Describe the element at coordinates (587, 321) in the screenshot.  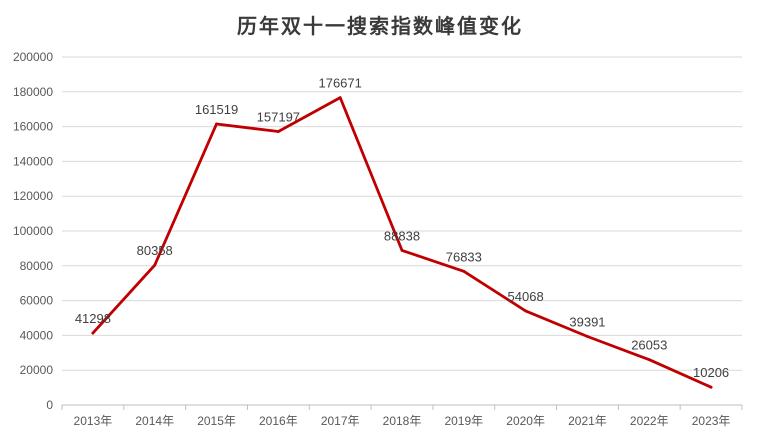
I see `data-label: 39391` at that location.